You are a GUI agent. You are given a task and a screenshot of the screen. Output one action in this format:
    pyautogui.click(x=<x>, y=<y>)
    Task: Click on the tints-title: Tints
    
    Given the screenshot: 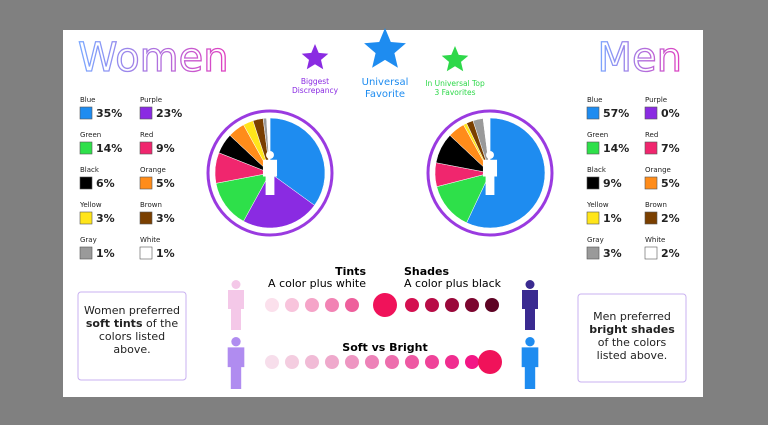 What is the action you would take?
    pyautogui.click(x=350, y=271)
    